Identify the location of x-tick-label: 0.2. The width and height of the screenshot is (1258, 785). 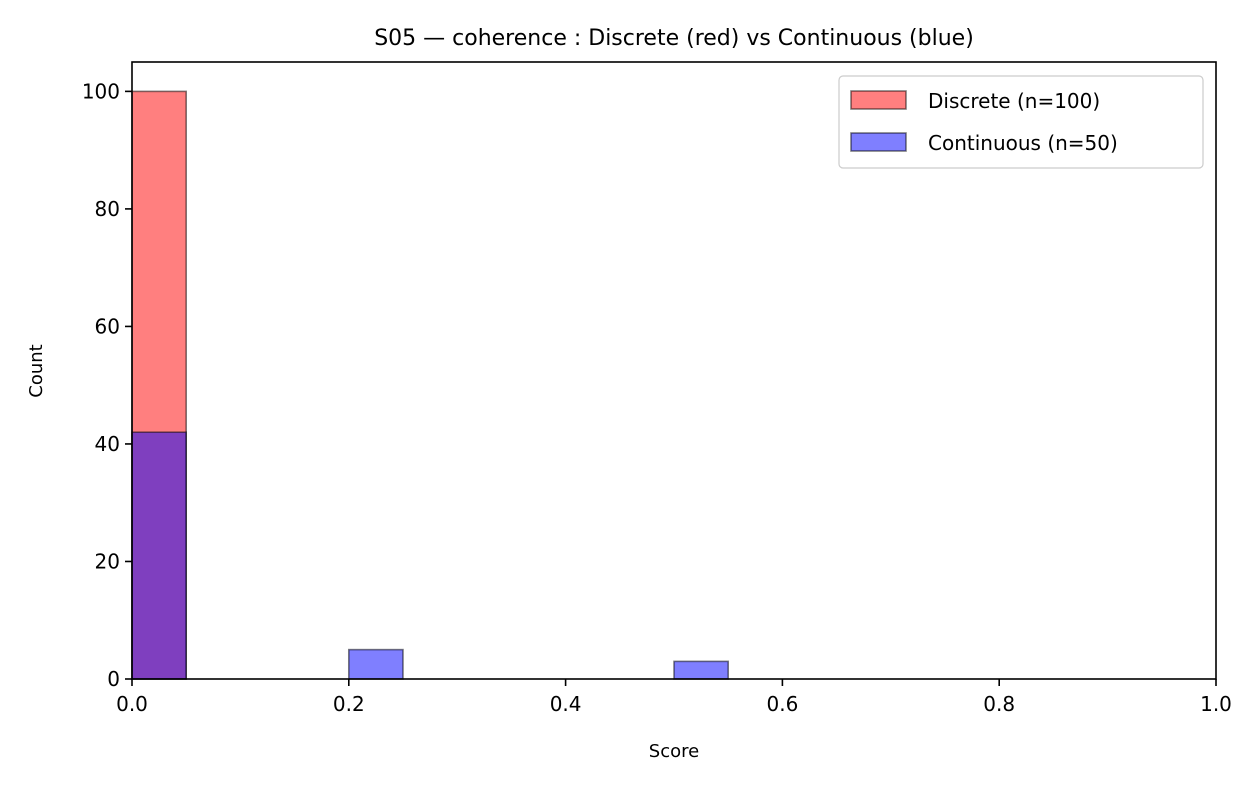
(349, 704).